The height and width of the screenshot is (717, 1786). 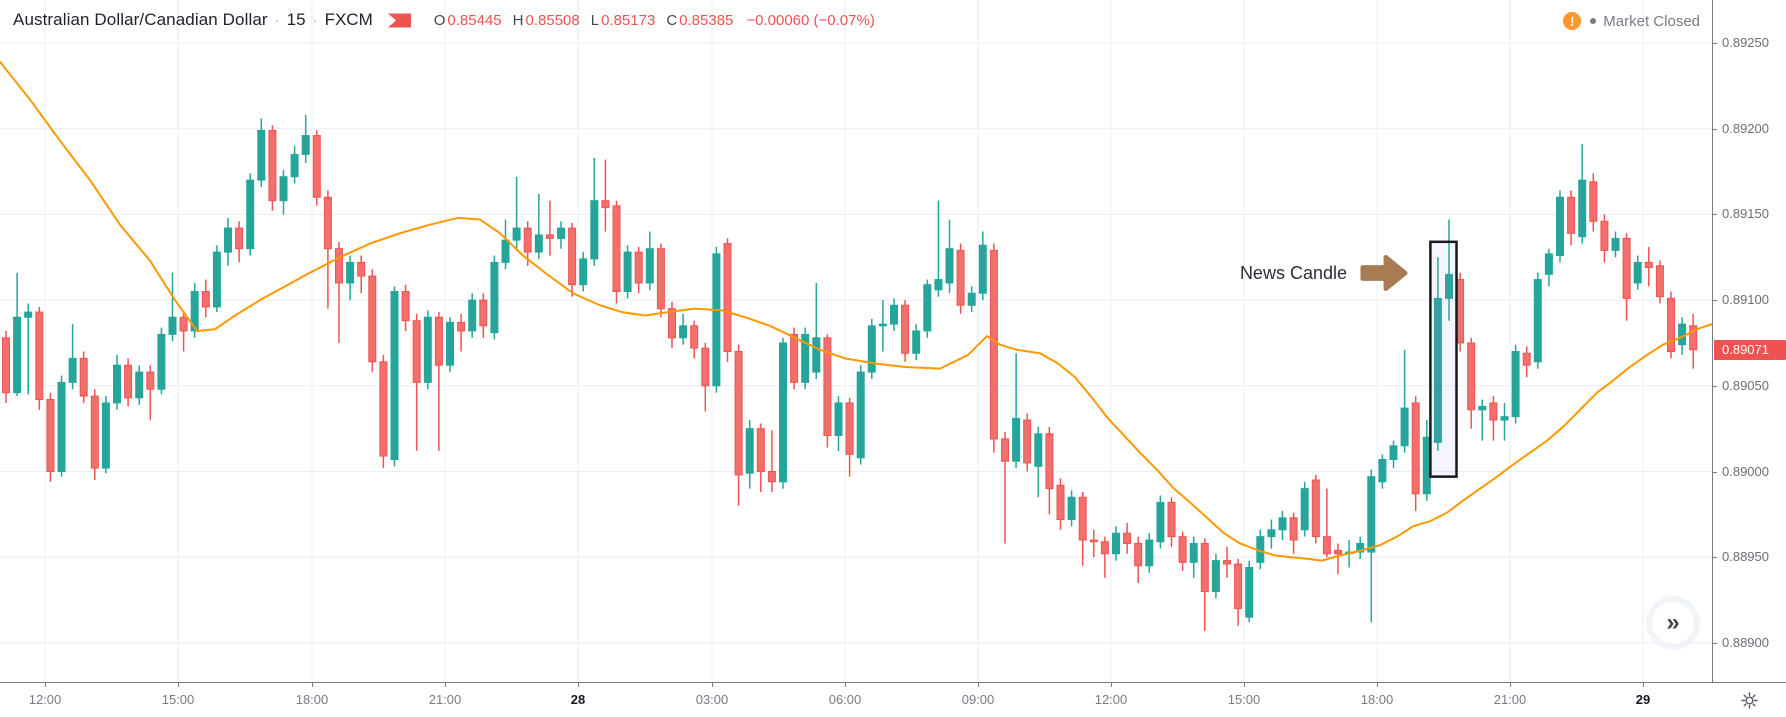 I want to click on status-dot-icon, so click(x=1593, y=21).